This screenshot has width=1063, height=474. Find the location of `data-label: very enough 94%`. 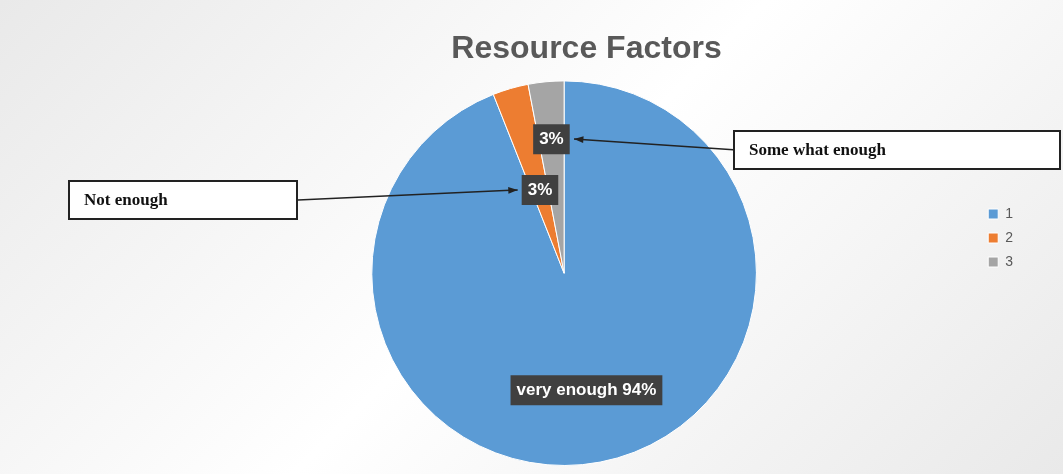

data-label: very enough 94% is located at coordinates (586, 389).